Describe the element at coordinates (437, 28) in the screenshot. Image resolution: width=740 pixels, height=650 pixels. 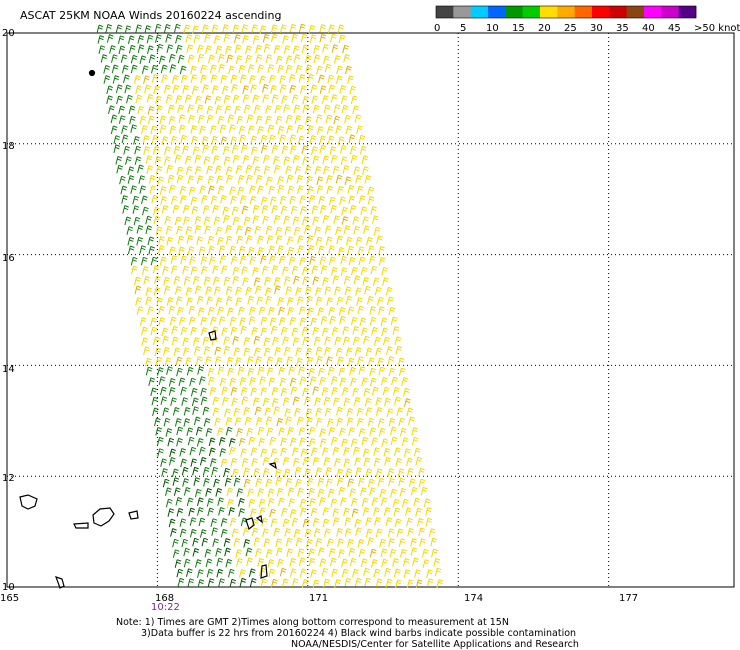
I see `legend-label: 0` at that location.